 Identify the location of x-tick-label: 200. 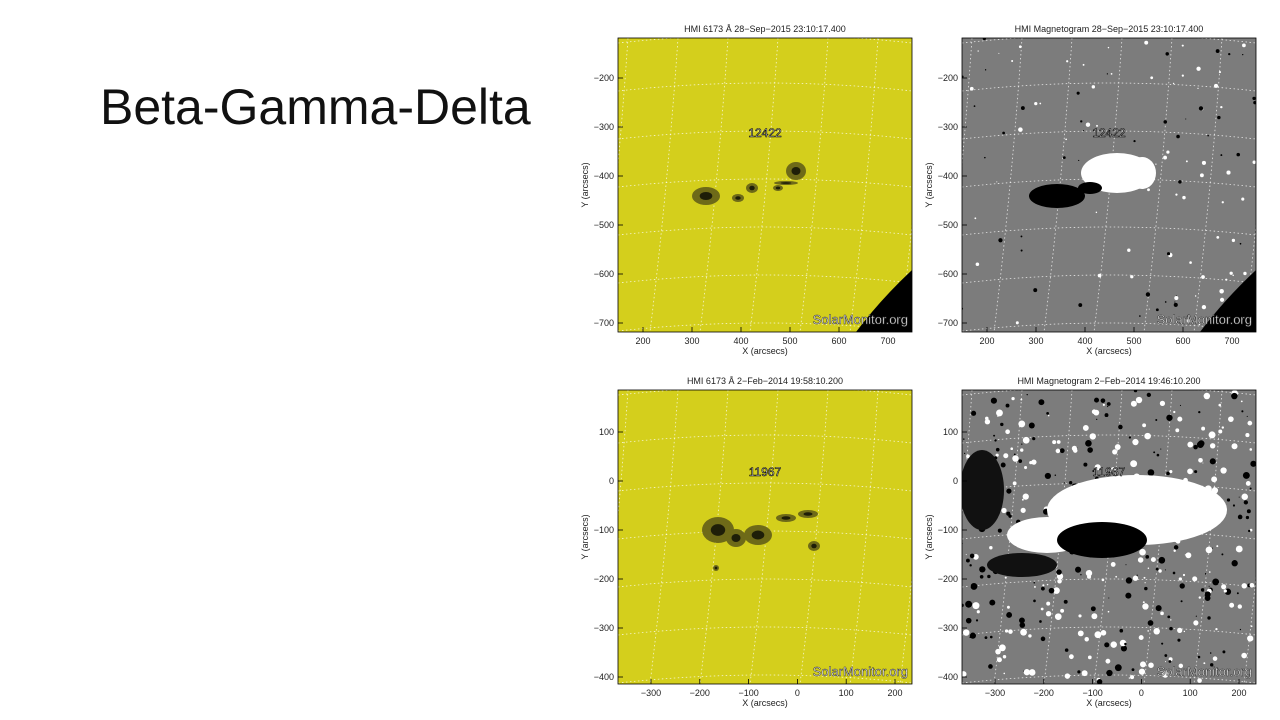
(986, 341).